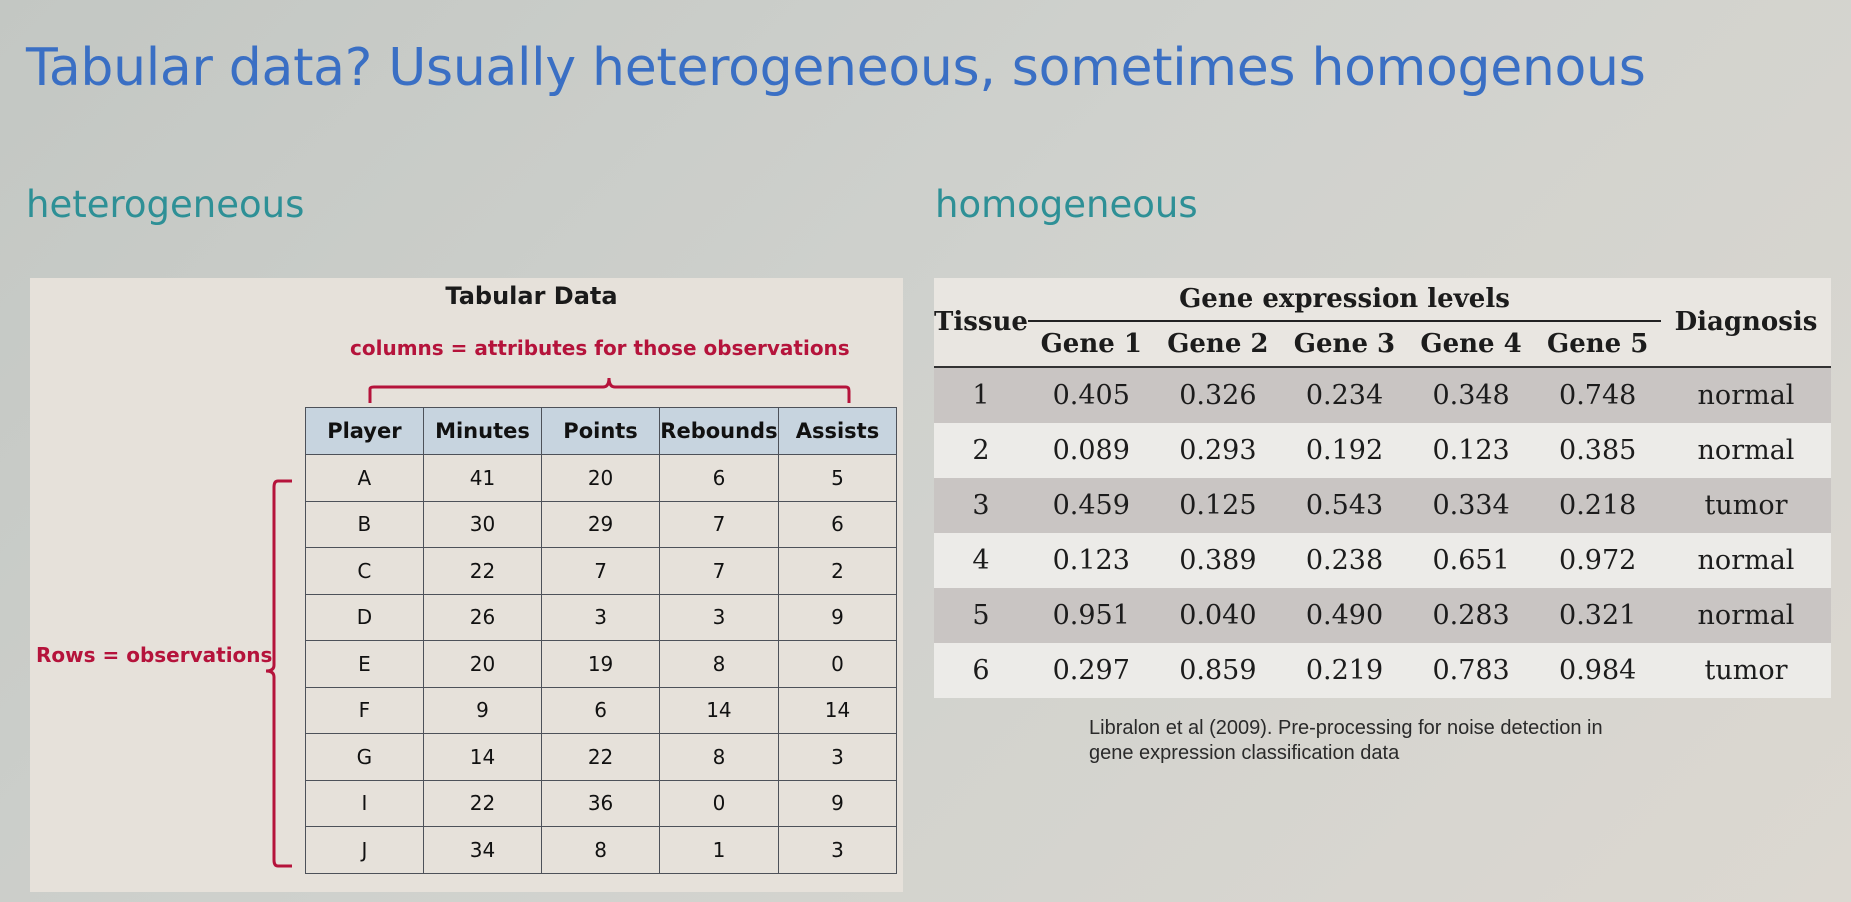 This screenshot has width=1851, height=902. I want to click on tissue-header: Tissue, so click(981, 323).